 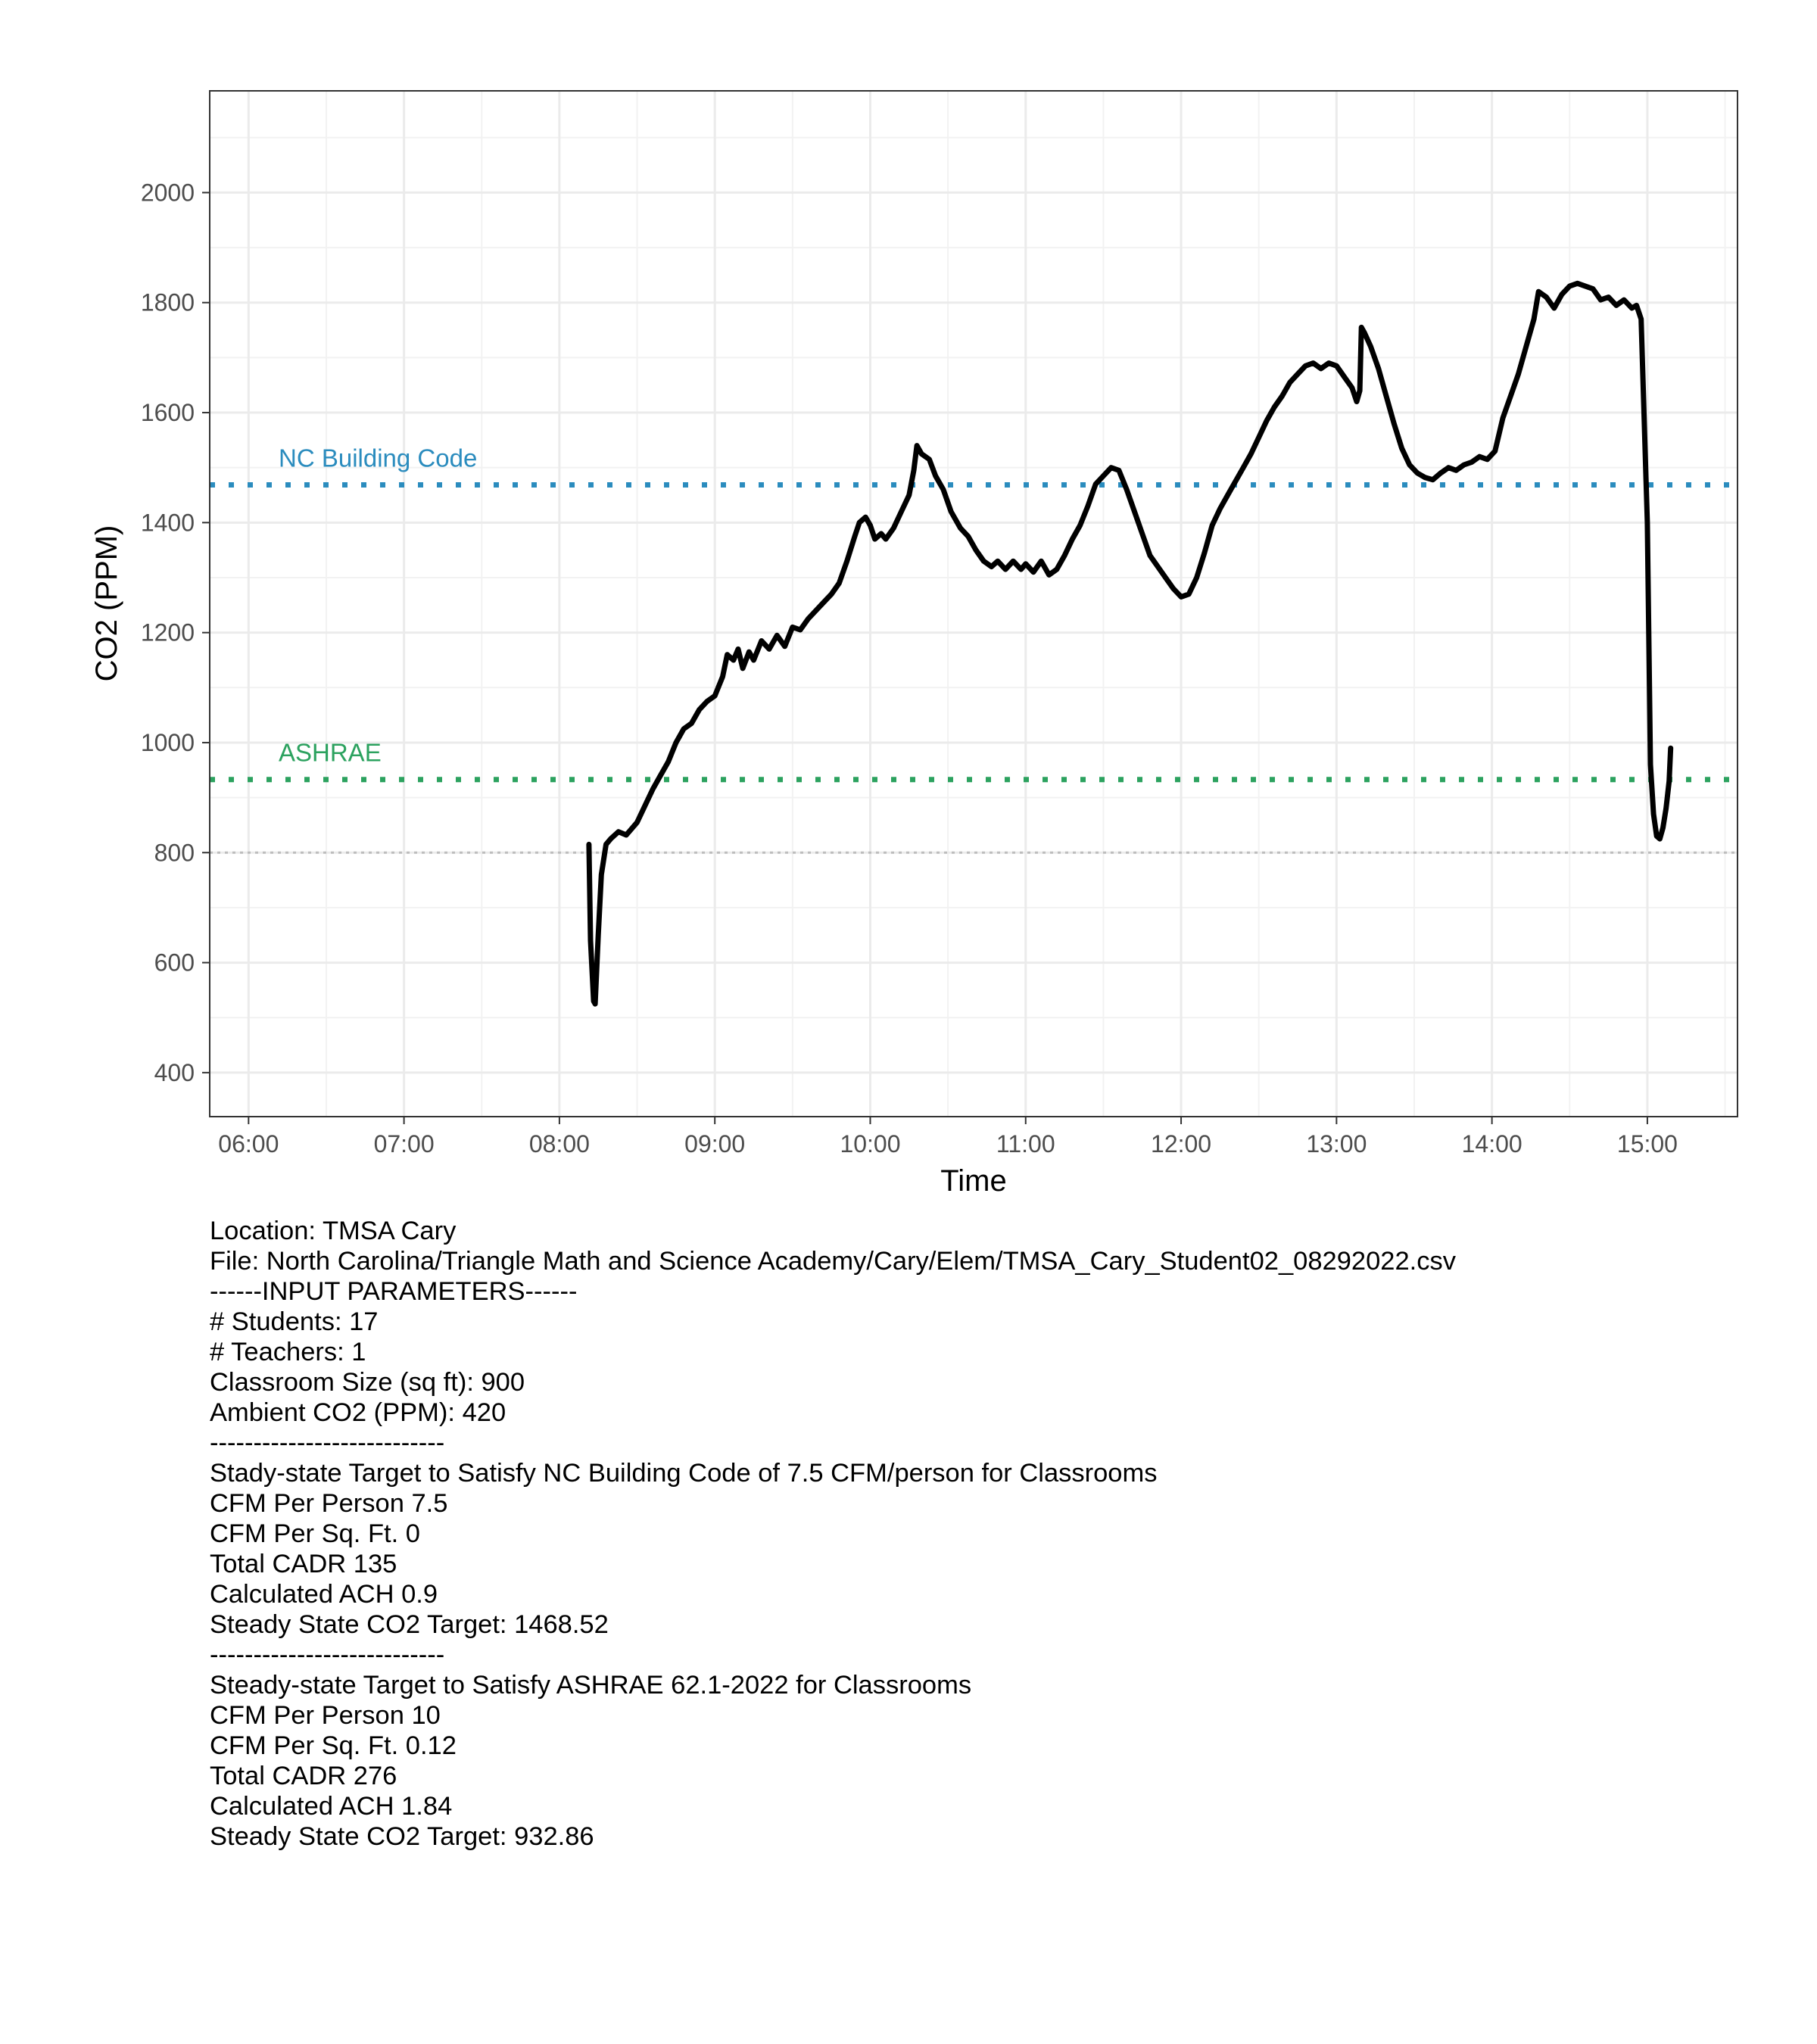 I want to click on reference-line-label: NC Building Code, so click(x=378, y=458).